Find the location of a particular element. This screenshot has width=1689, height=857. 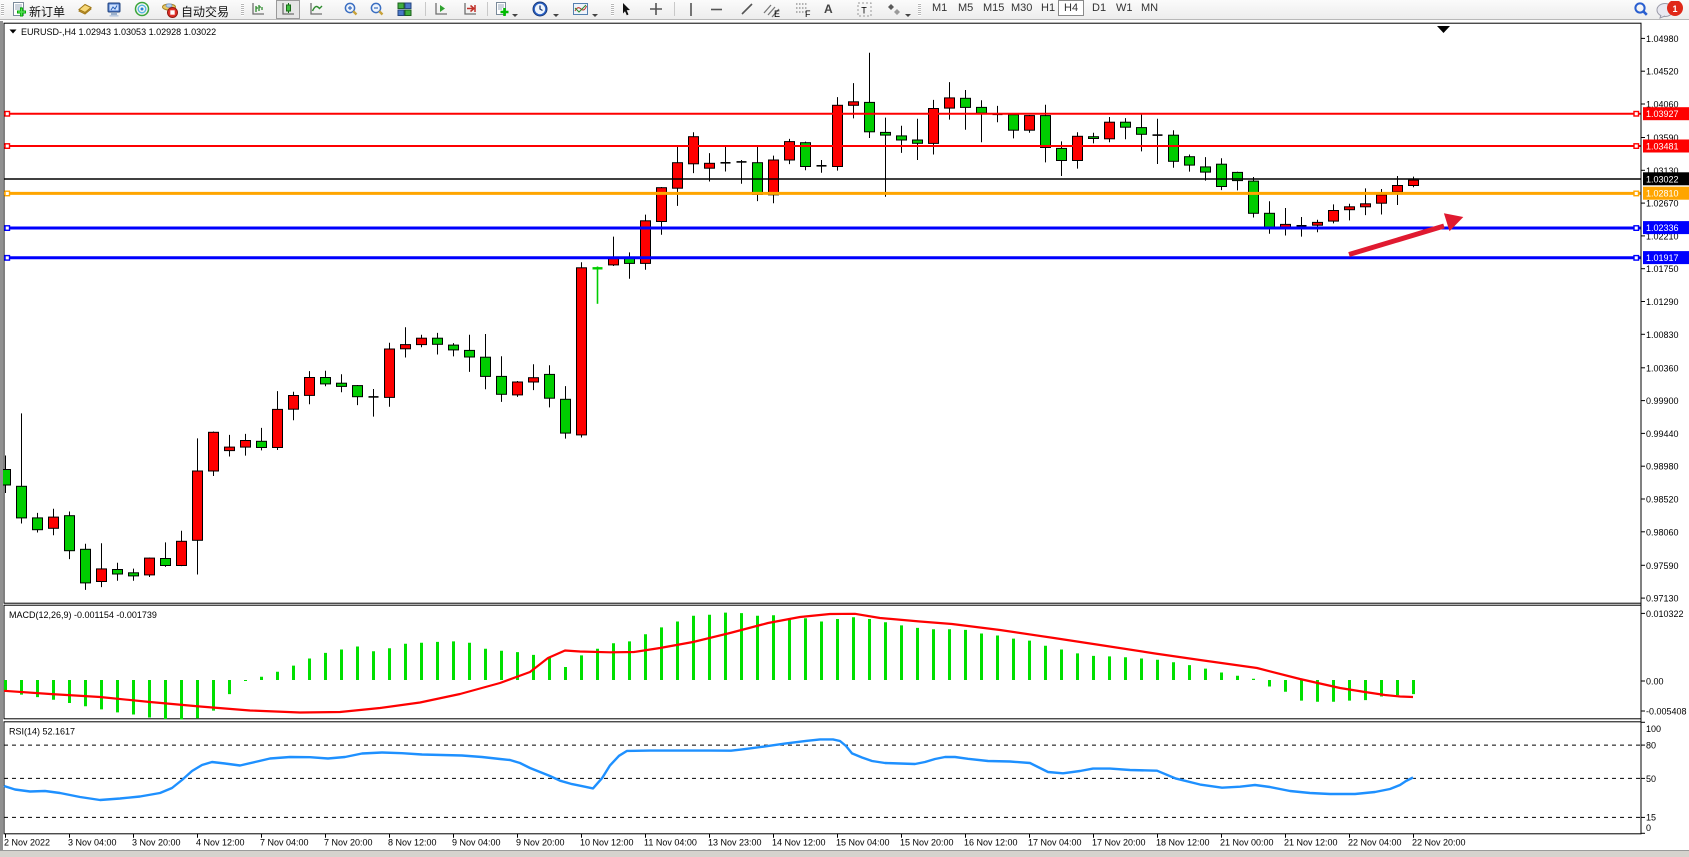

svg-text: 0.98060 is located at coordinates (1662, 532).